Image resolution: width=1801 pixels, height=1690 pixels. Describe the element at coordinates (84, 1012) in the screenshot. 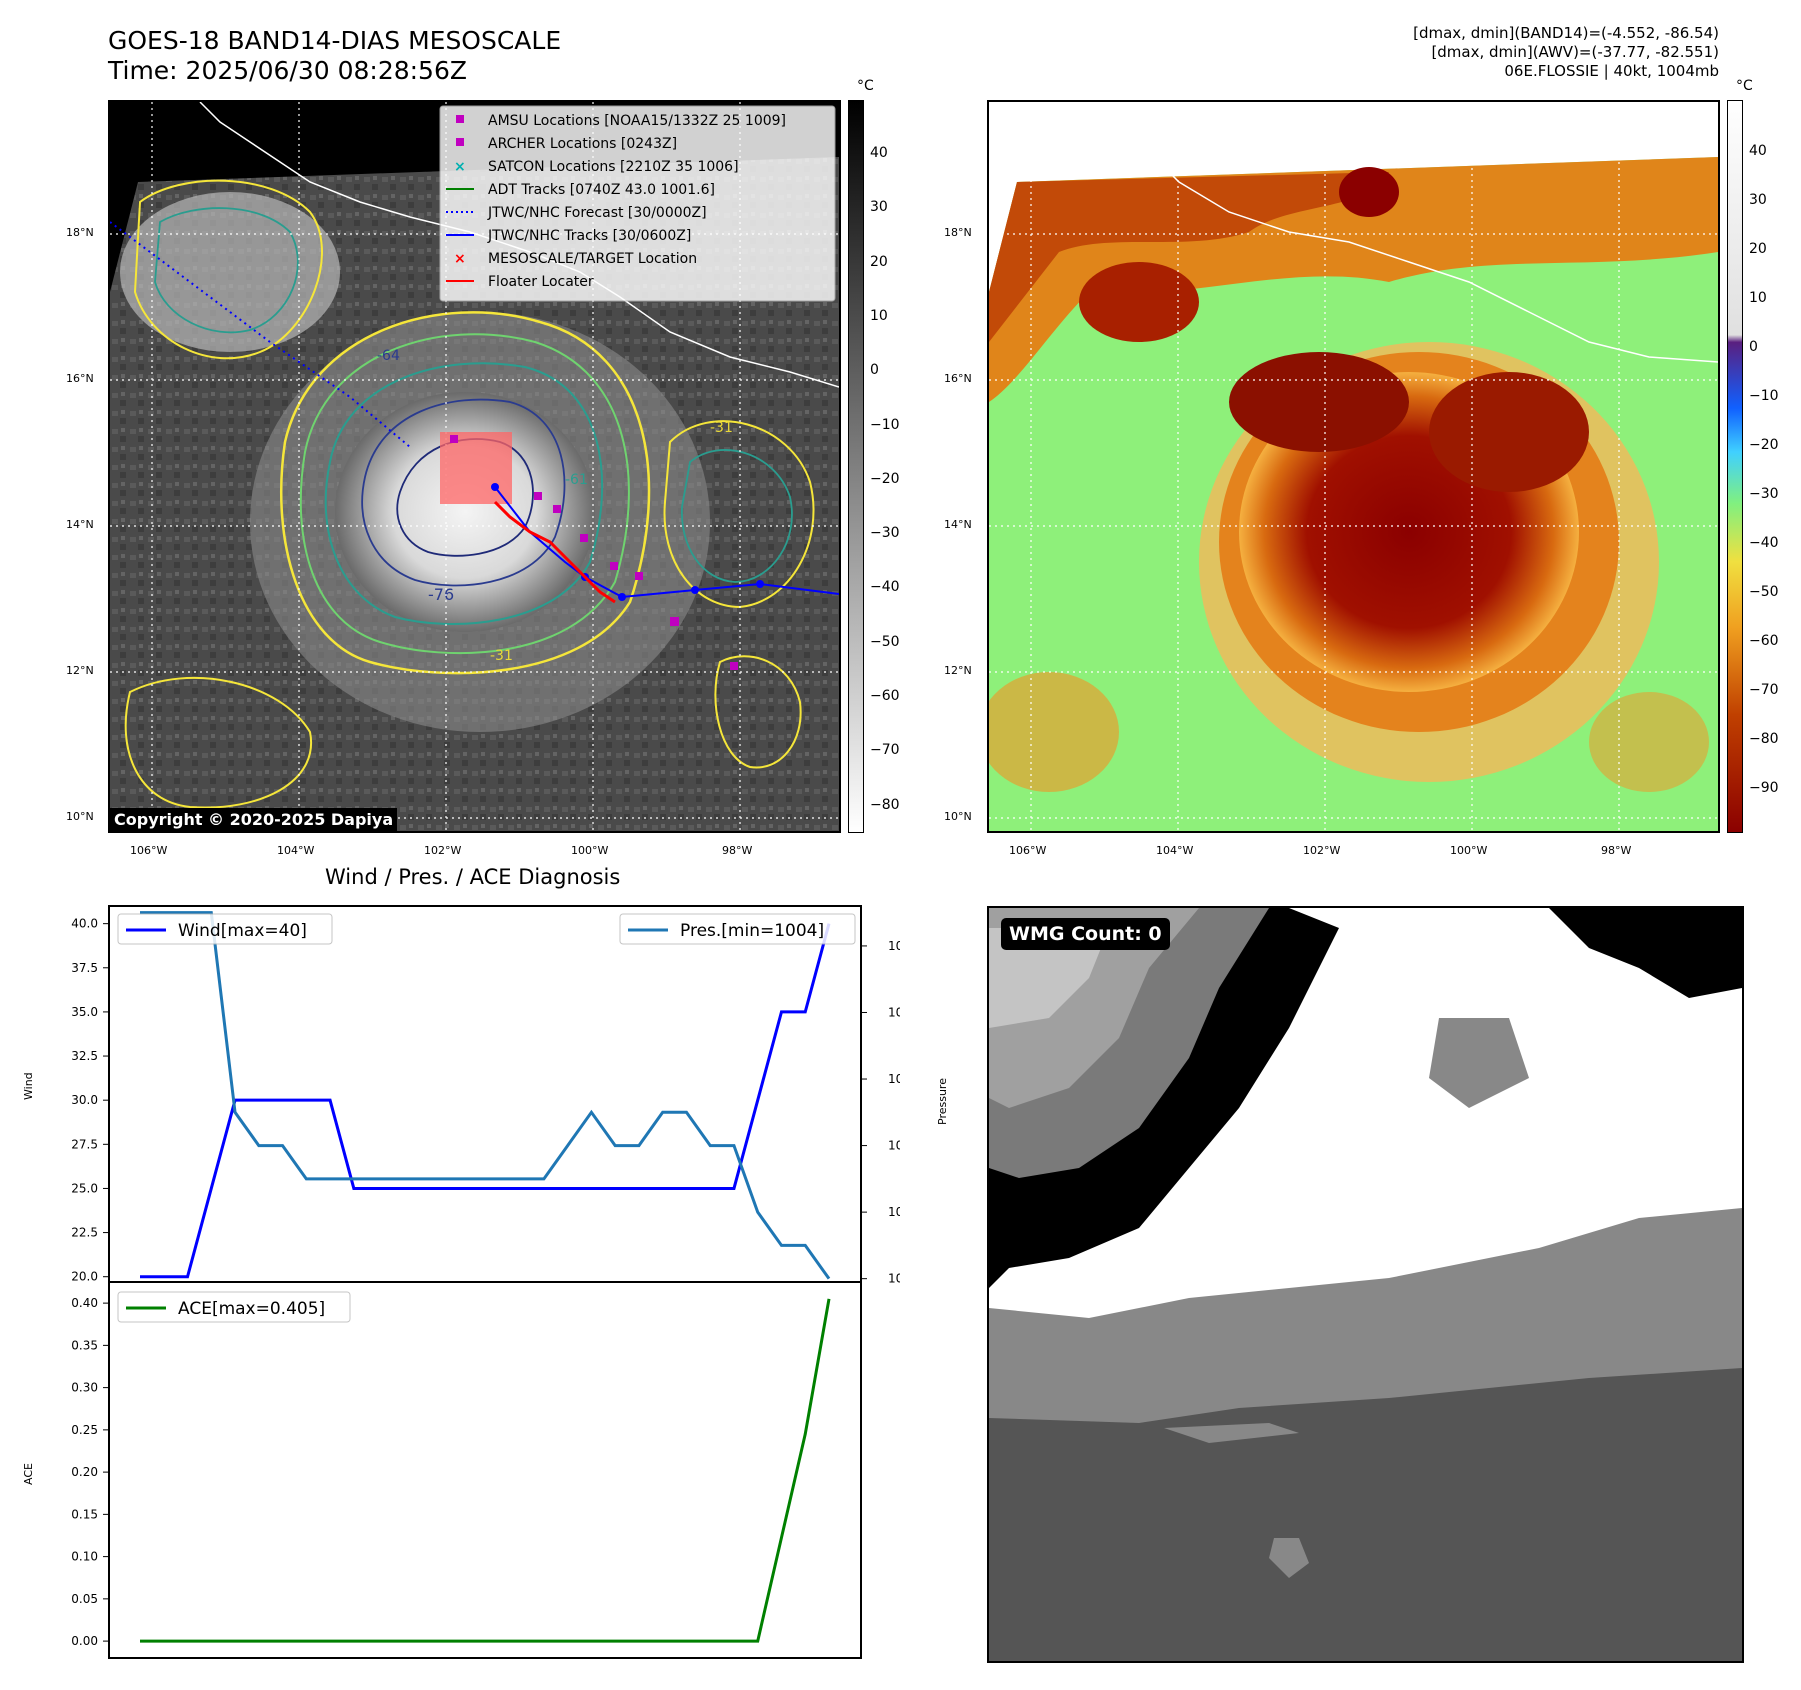

I see `wind-tick-label-6: 35.0` at that location.